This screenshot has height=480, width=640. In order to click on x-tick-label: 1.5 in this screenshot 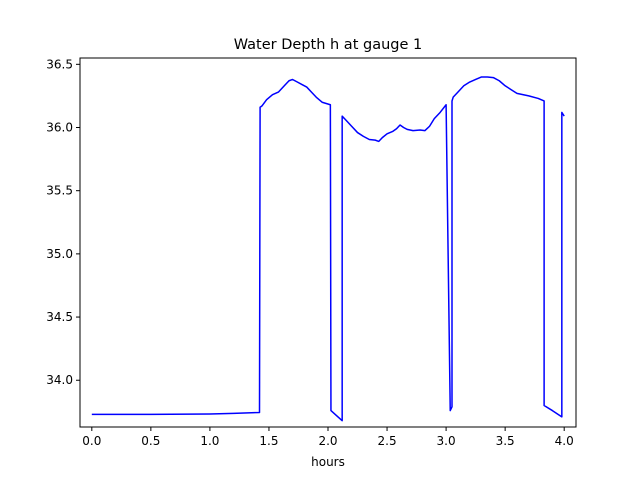, I will do `click(268, 441)`.